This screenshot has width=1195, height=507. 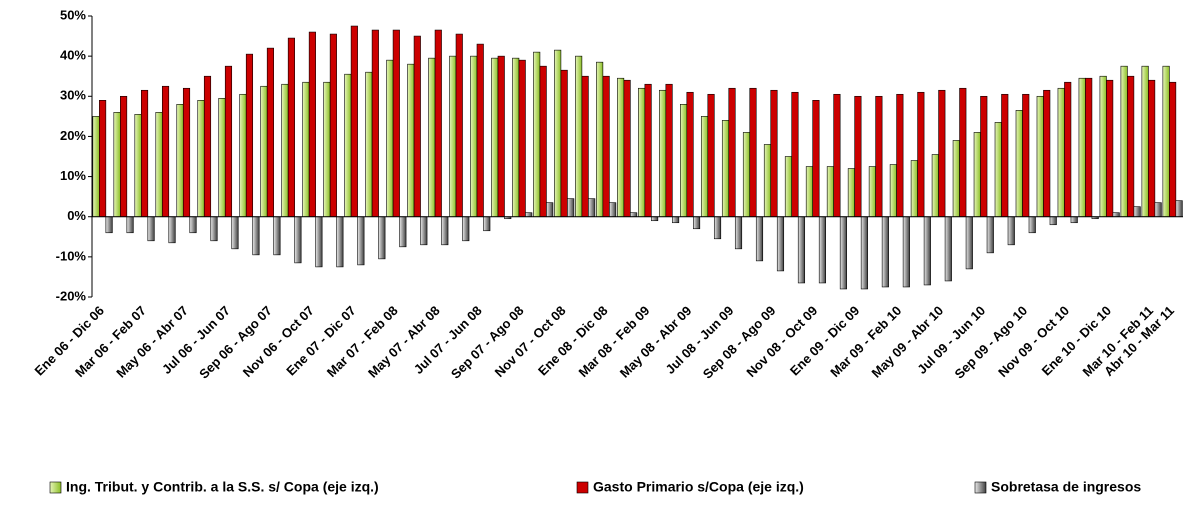 I want to click on x-tick-label: May 06 - Abr 07, so click(x=152, y=342).